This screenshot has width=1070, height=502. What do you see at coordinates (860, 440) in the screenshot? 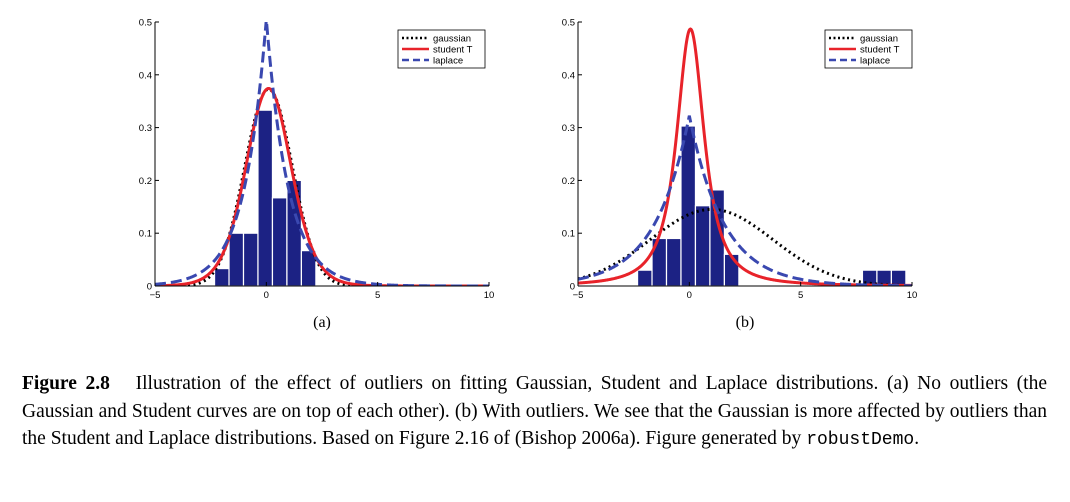
I see `caption-code: robustDemo` at bounding box center [860, 440].